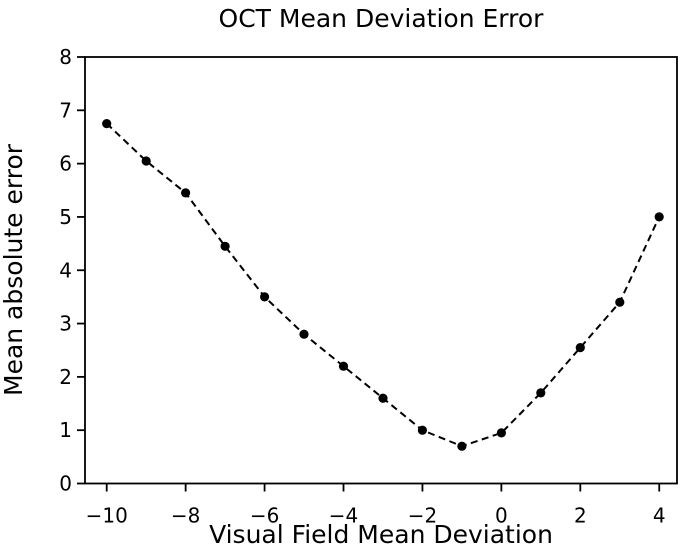  What do you see at coordinates (65, 57) in the screenshot?
I see `y-tick-label: 8` at bounding box center [65, 57].